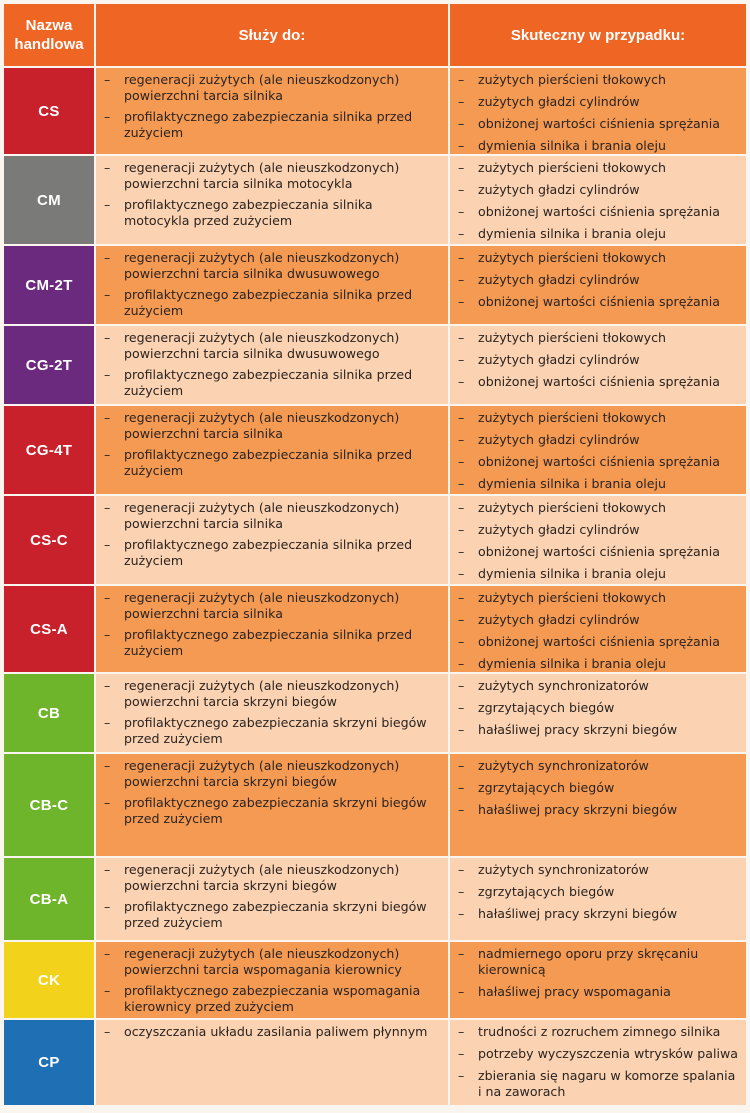 Image resolution: width=750 pixels, height=1113 pixels. What do you see at coordinates (50, 980) in the screenshot?
I see `product-name: CK` at bounding box center [50, 980].